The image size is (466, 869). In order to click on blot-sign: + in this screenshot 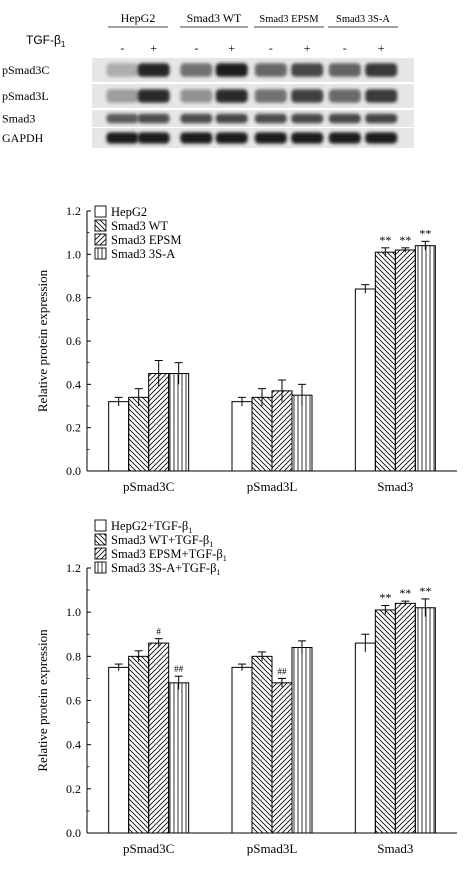, I will do `click(307, 48)`.